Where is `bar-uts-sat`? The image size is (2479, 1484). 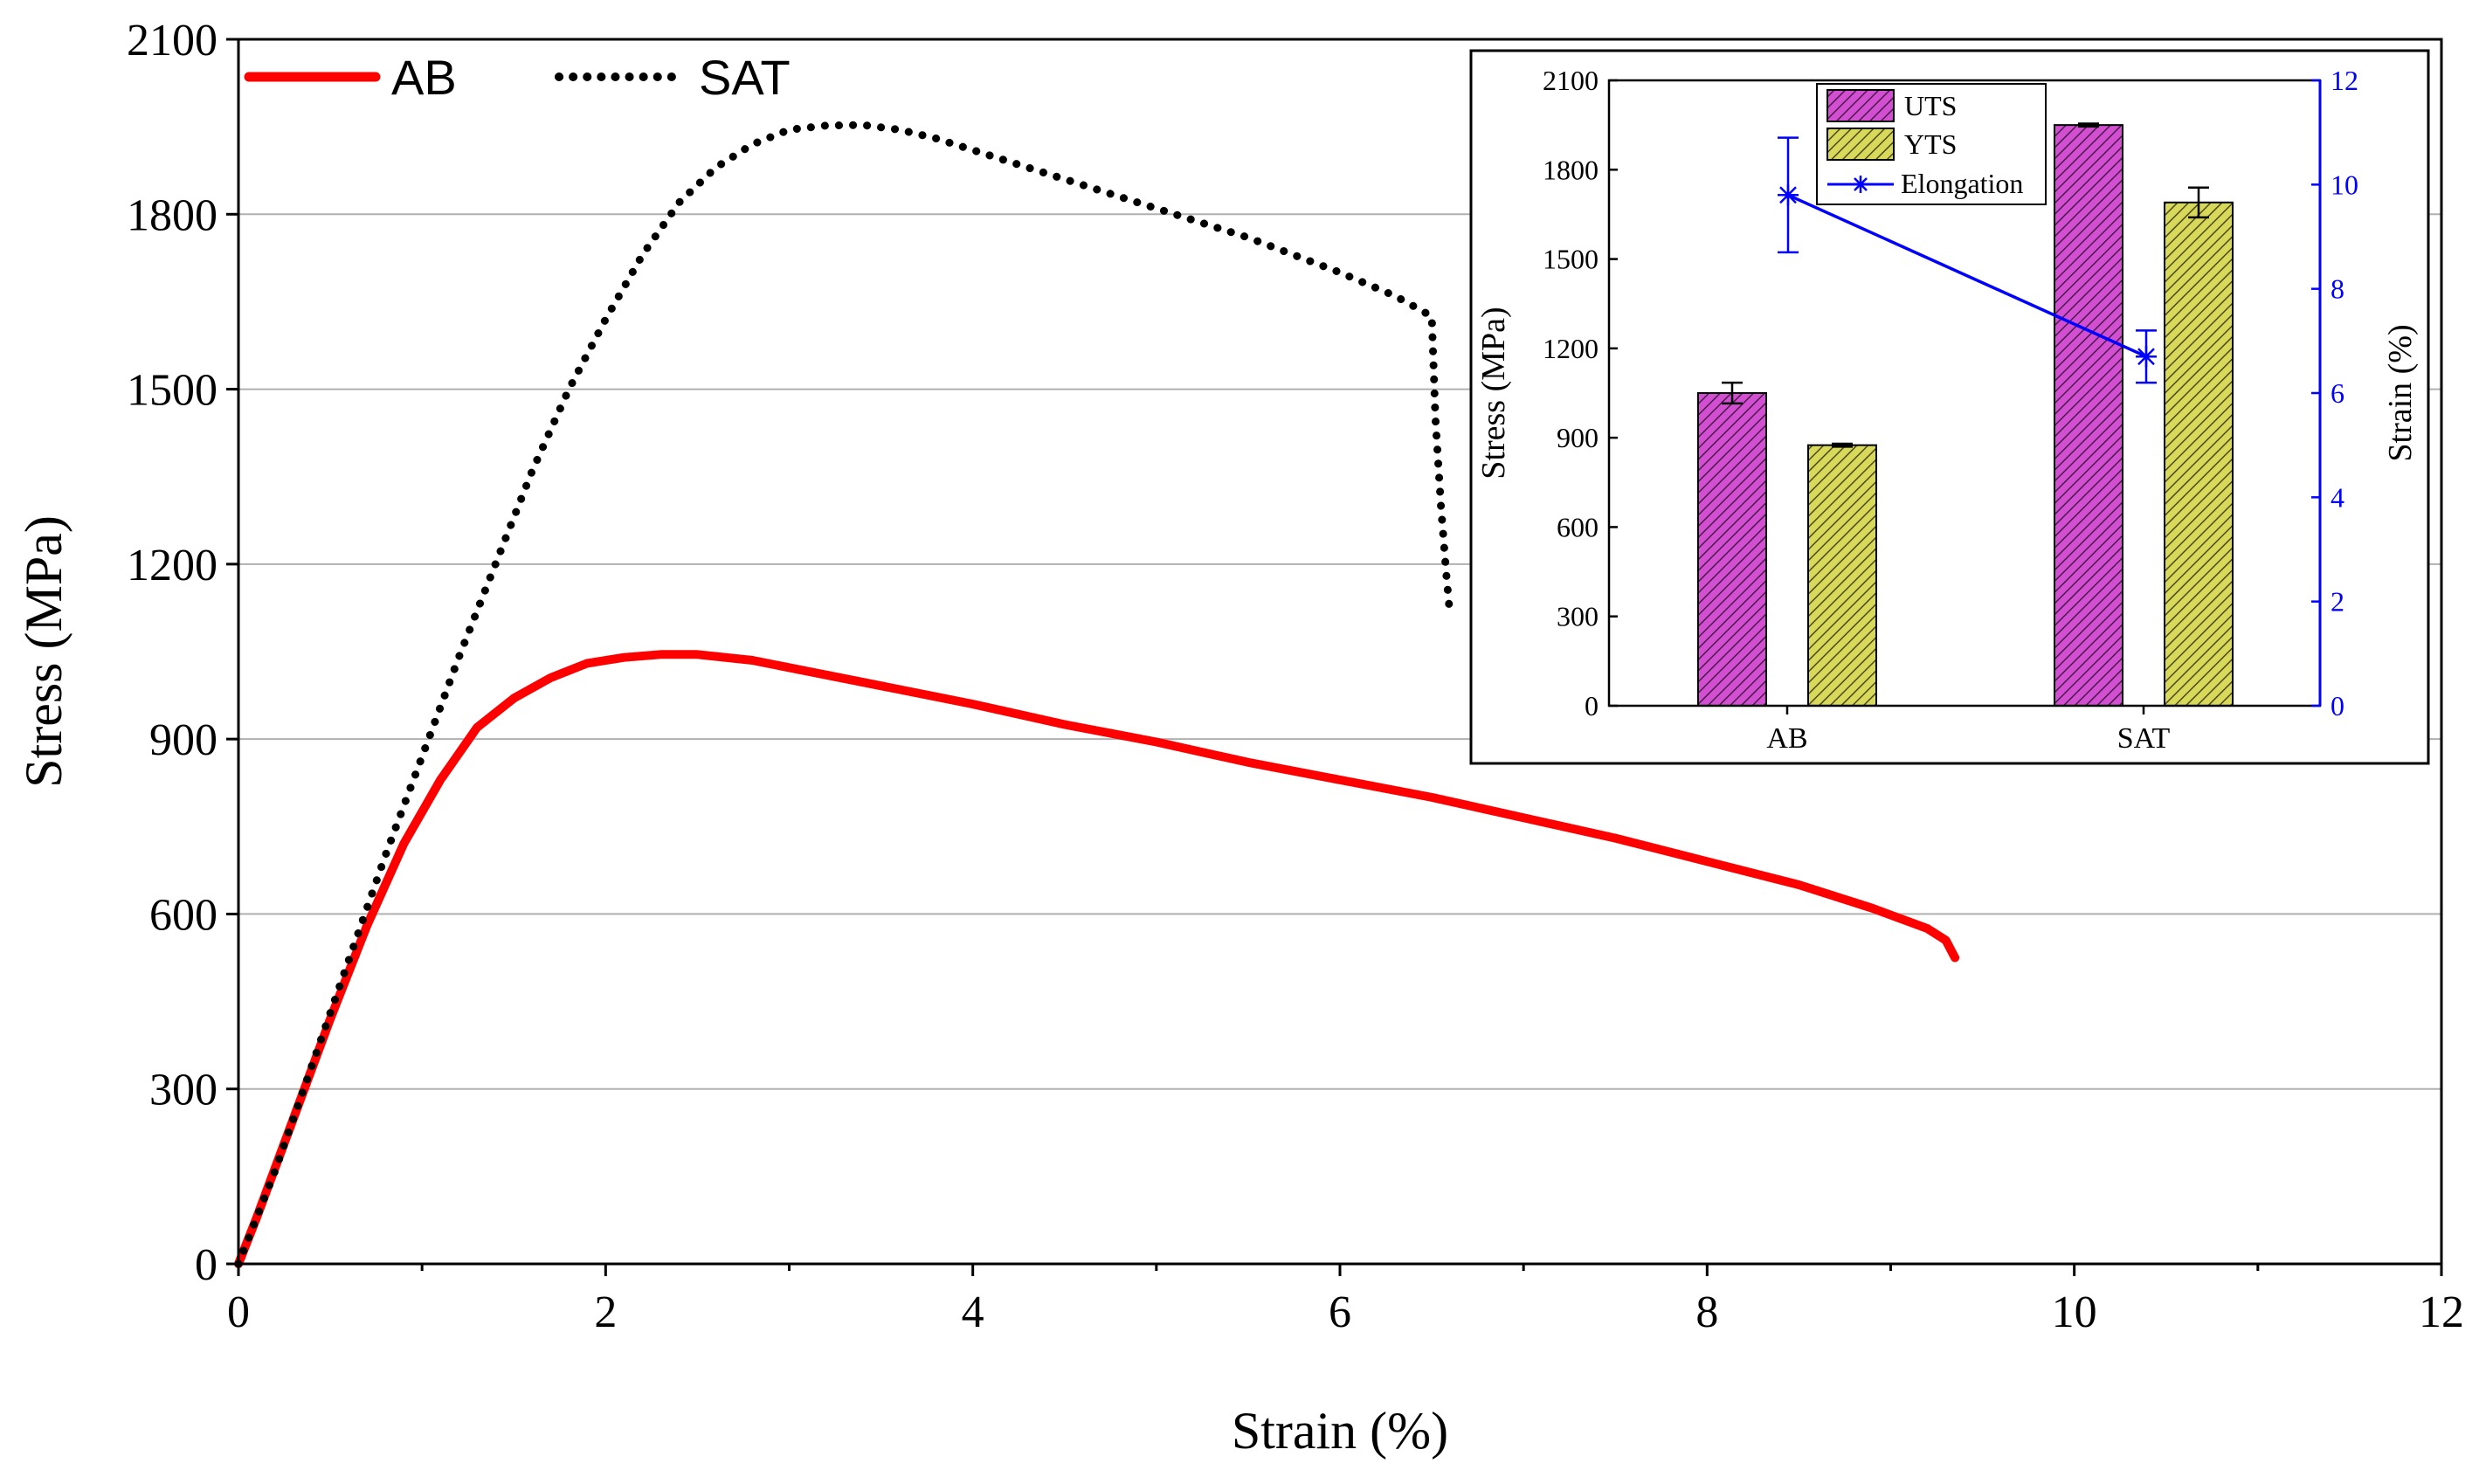 bar-uts-sat is located at coordinates (2088, 415).